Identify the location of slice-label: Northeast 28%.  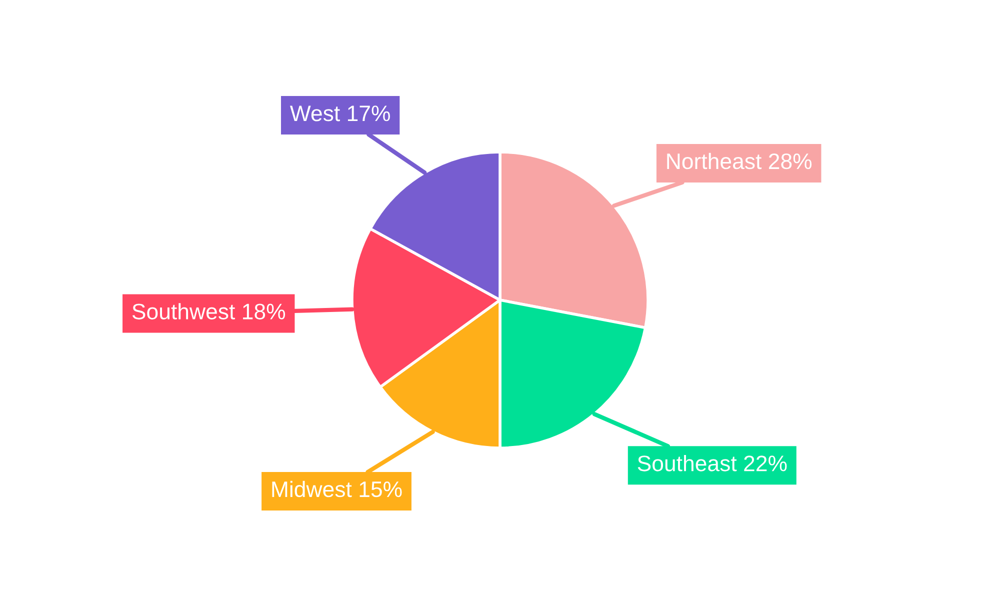
(739, 161).